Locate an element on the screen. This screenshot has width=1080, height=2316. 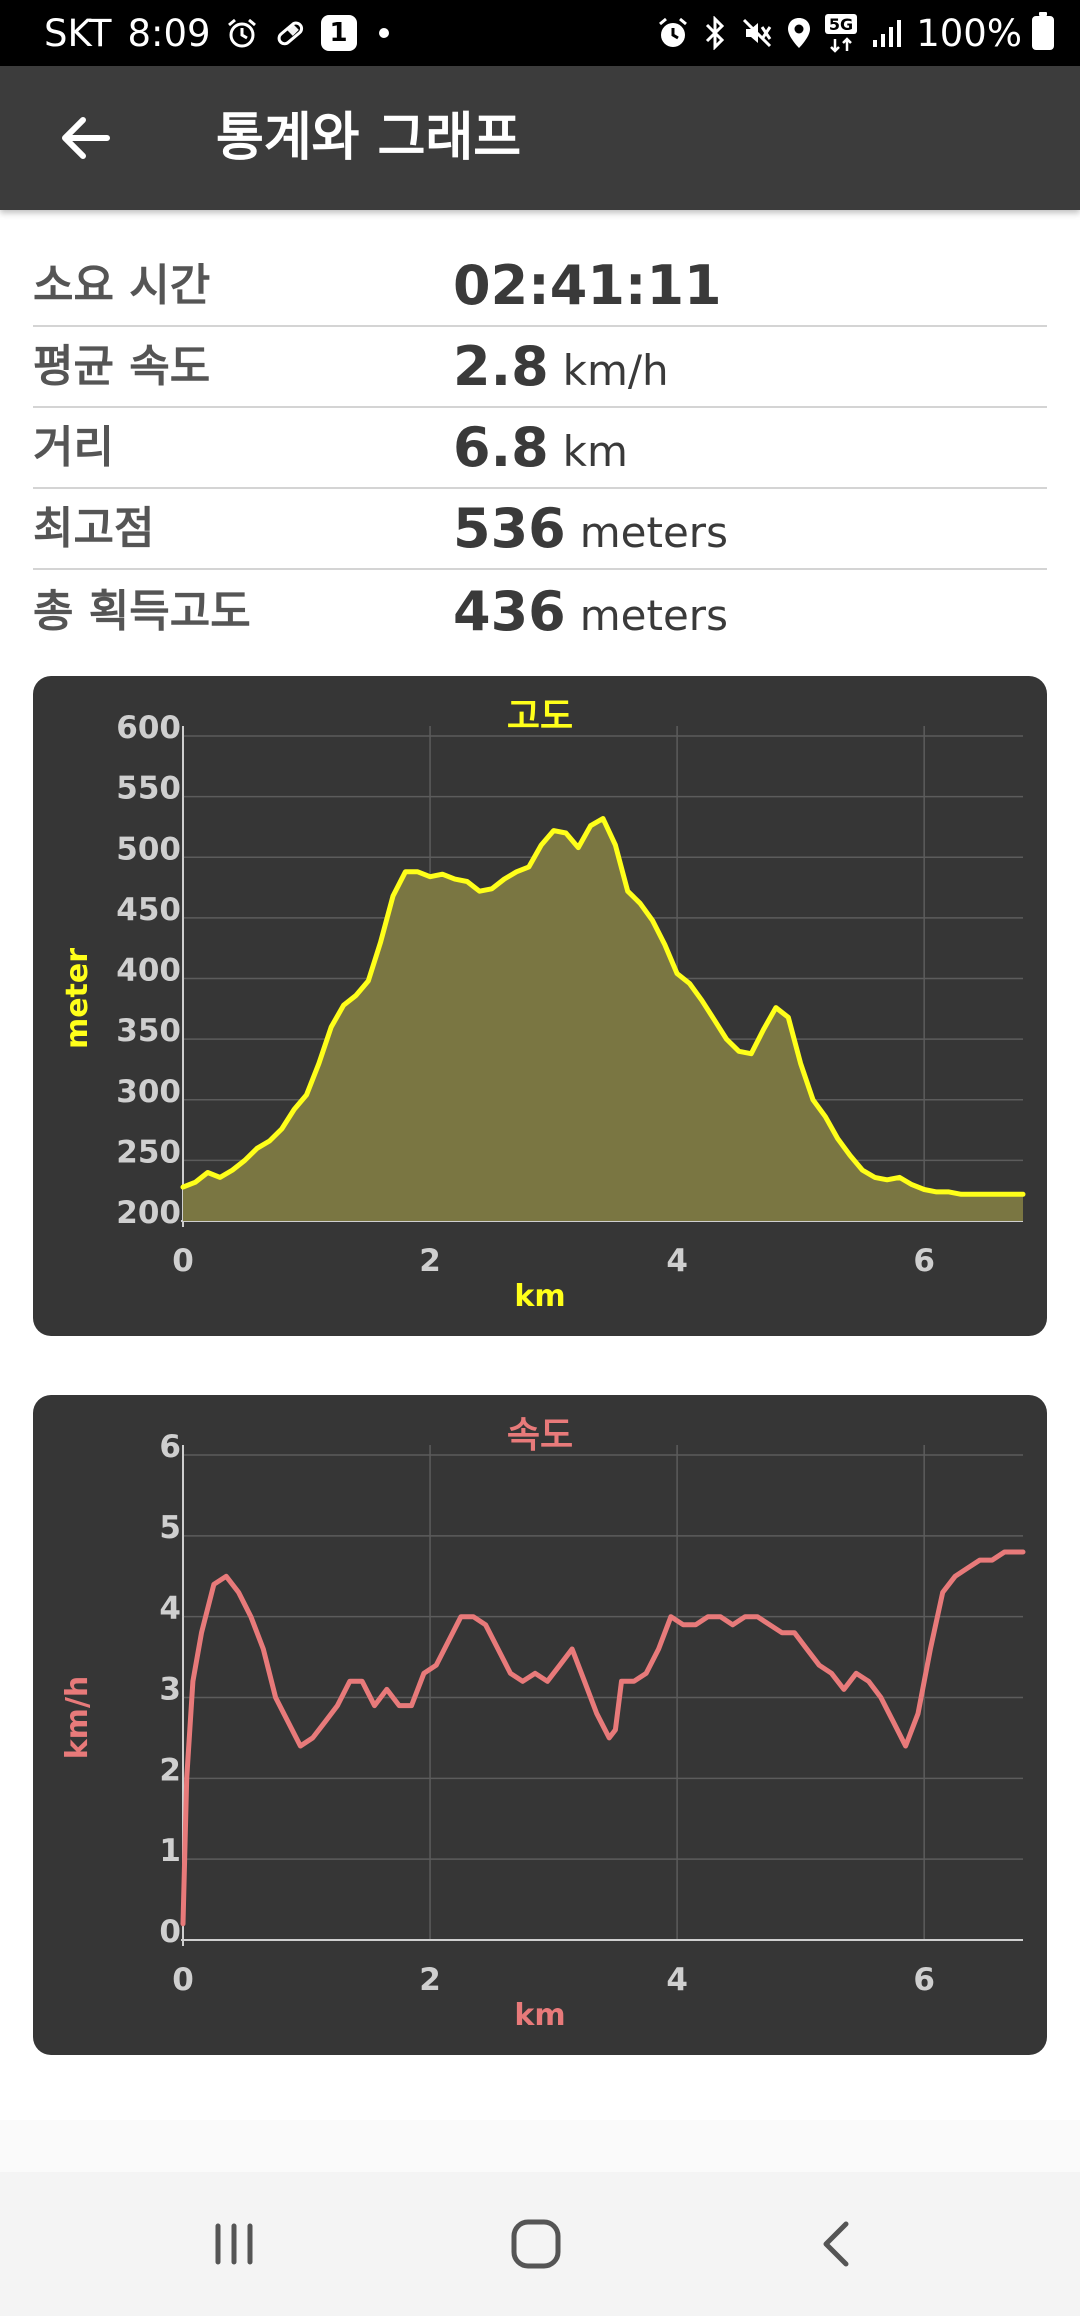
home-button is located at coordinates (536, 2244).